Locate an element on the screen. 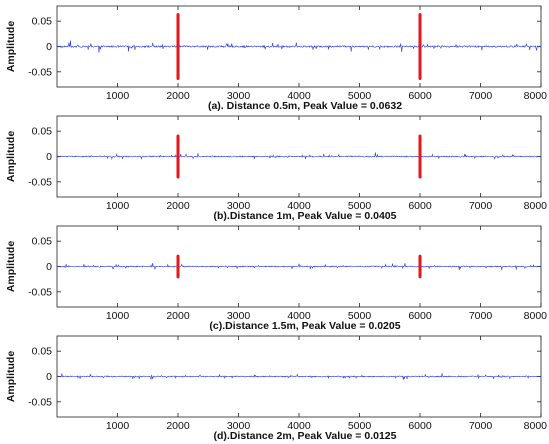  panel-caption: (d).Distance 2m, Peak Value = 0.0125 is located at coordinates (305, 436).